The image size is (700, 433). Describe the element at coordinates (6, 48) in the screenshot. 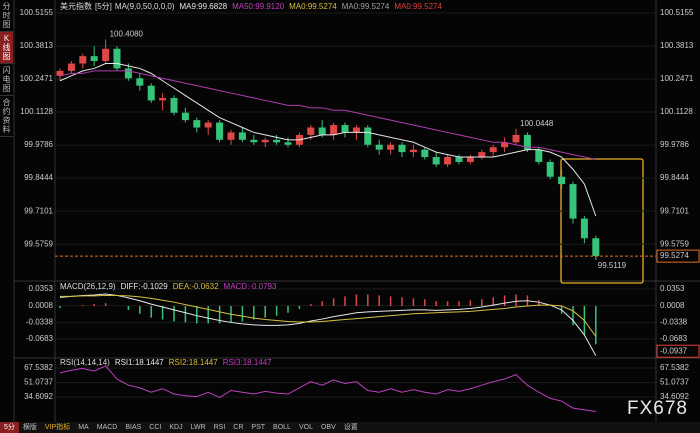

I see `side-tab: K线图` at that location.